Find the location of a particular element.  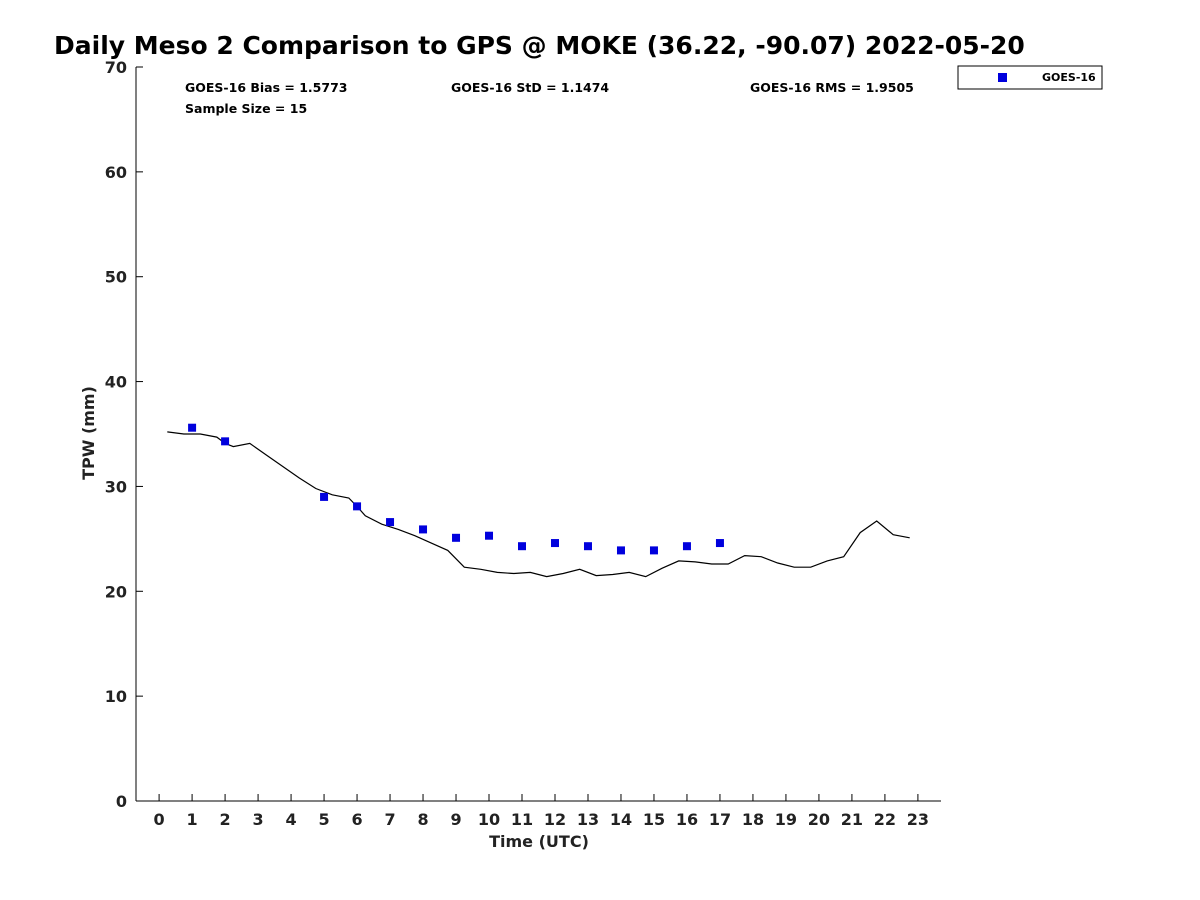

y-tick-label: 70 is located at coordinates (116, 67).